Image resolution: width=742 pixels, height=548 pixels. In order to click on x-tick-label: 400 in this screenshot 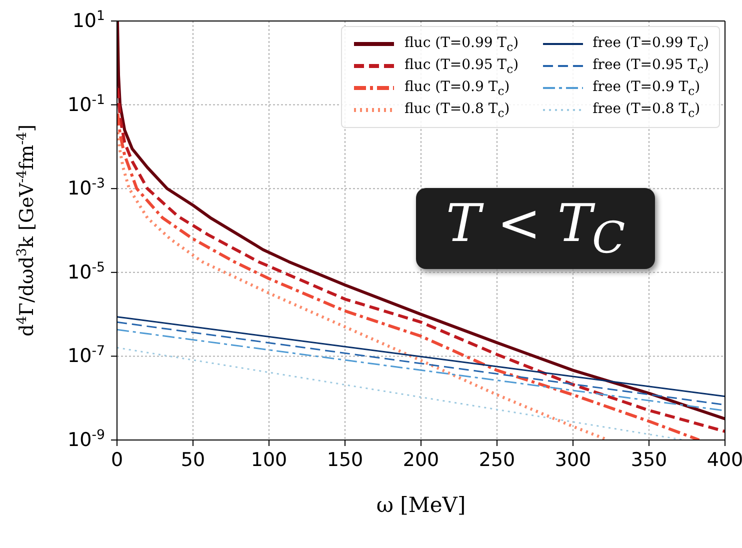, I will do `click(724, 460)`.